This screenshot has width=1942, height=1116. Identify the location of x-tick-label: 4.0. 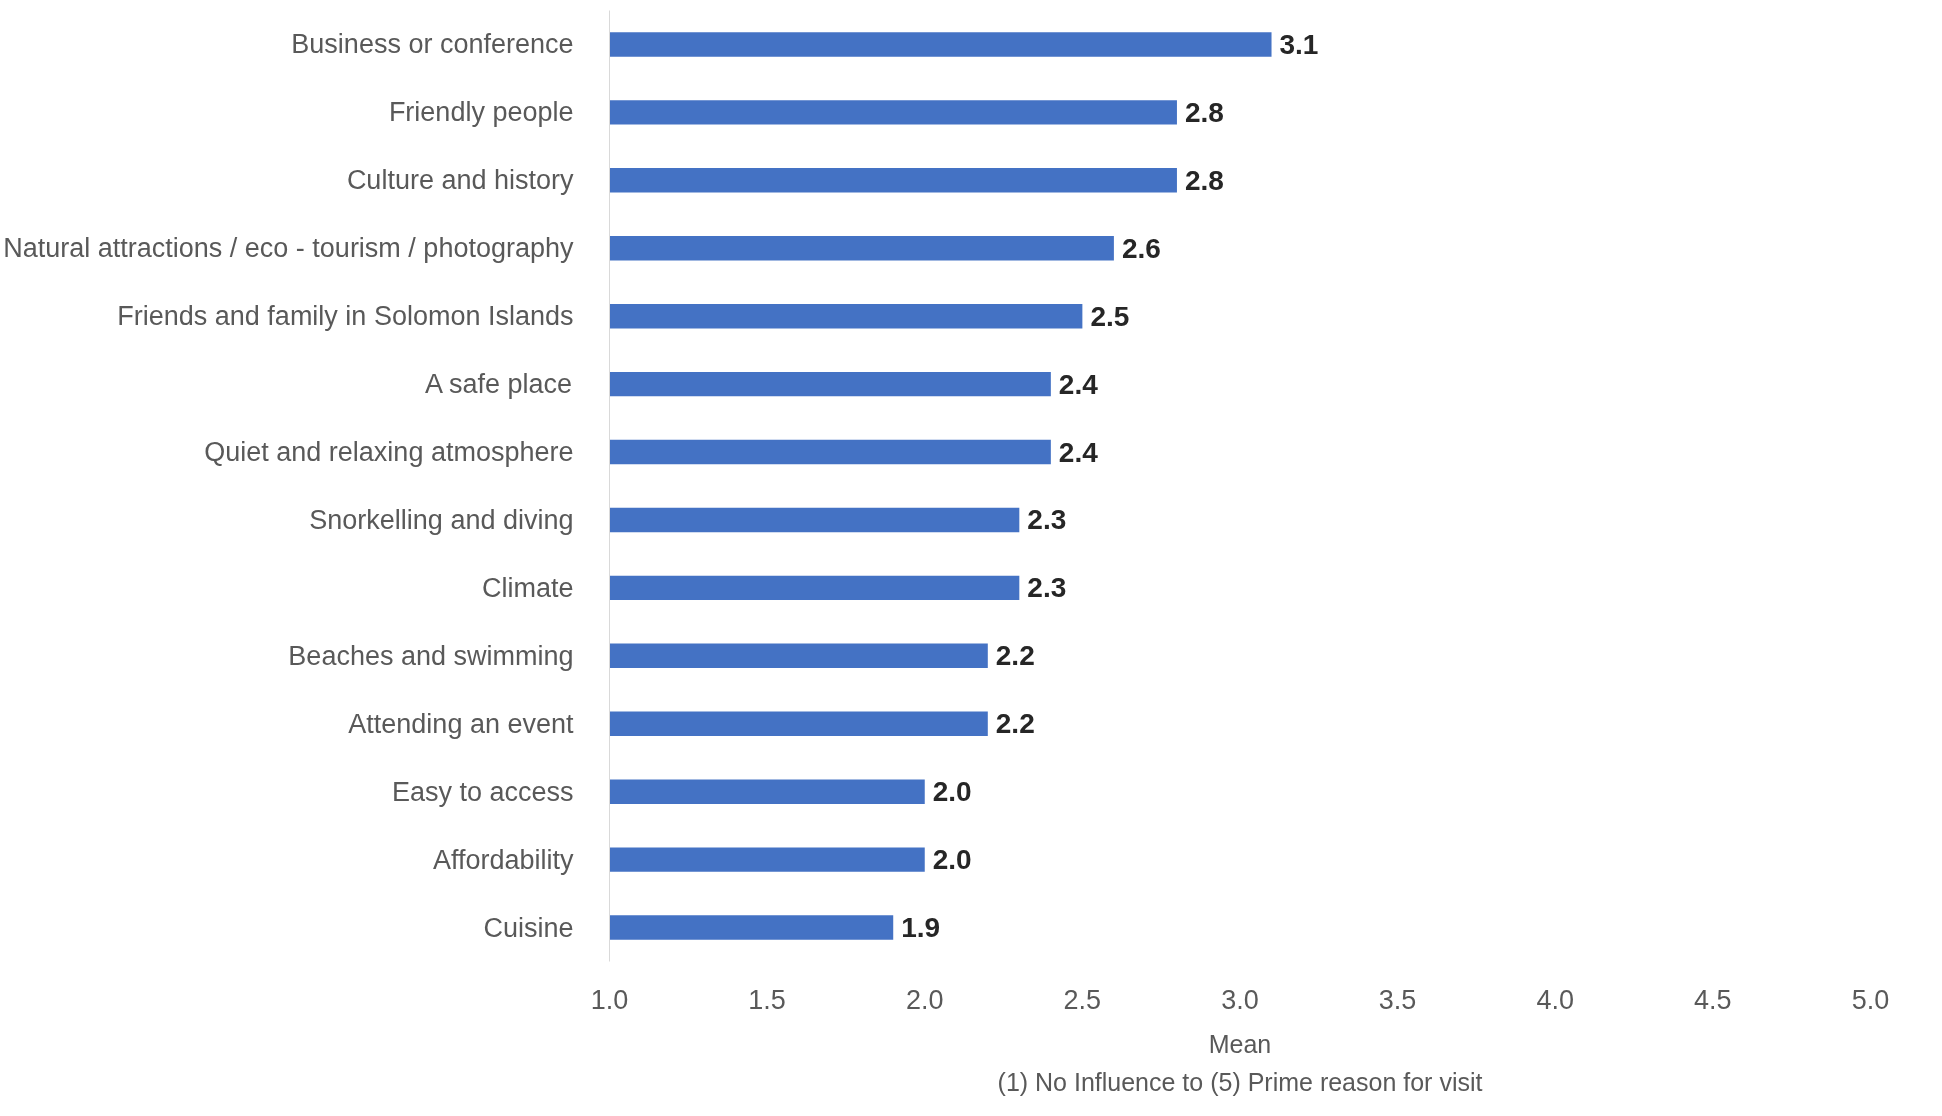
(1555, 999).